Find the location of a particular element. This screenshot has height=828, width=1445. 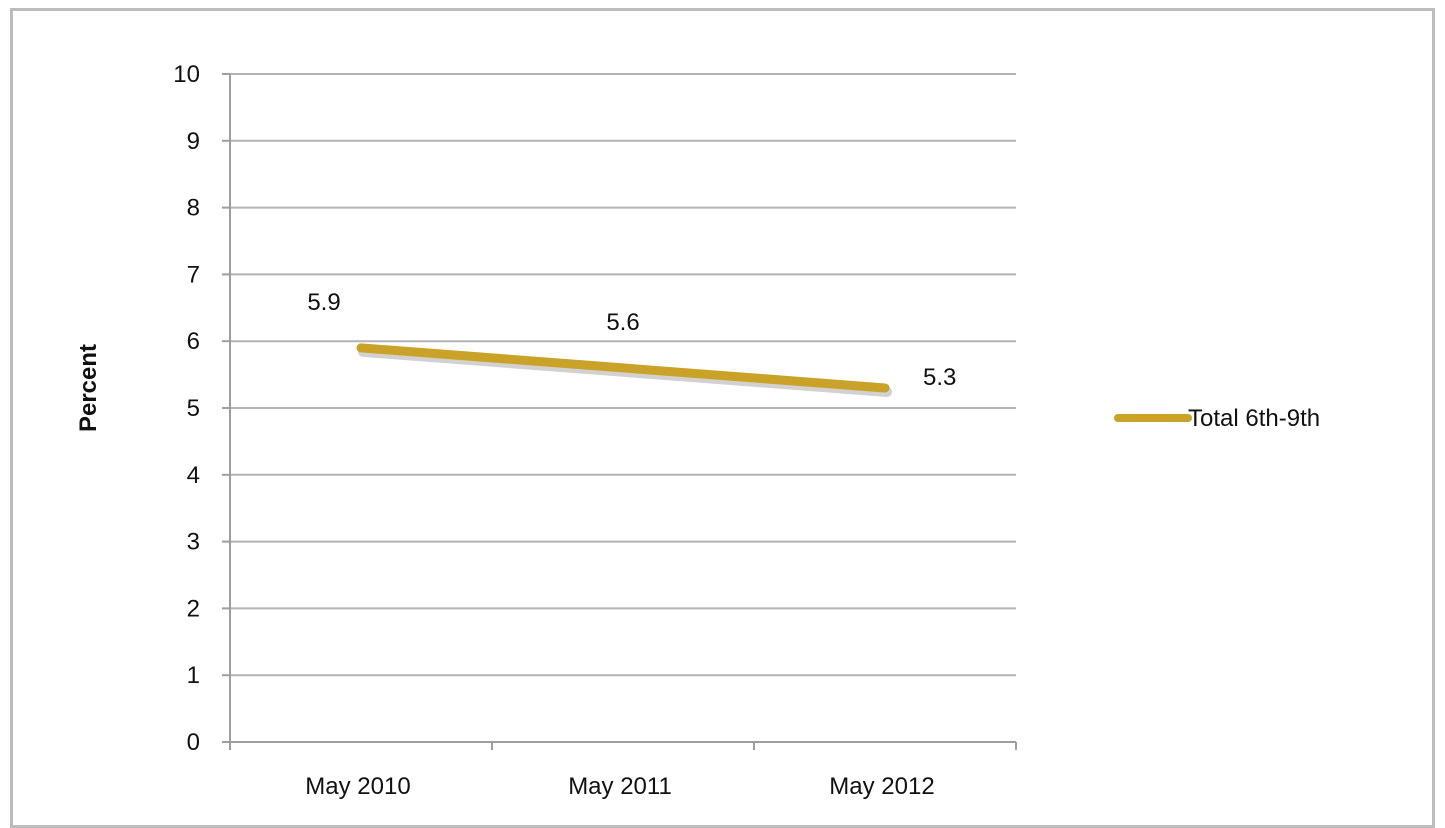

data-label-2: 5.3 is located at coordinates (939, 377).